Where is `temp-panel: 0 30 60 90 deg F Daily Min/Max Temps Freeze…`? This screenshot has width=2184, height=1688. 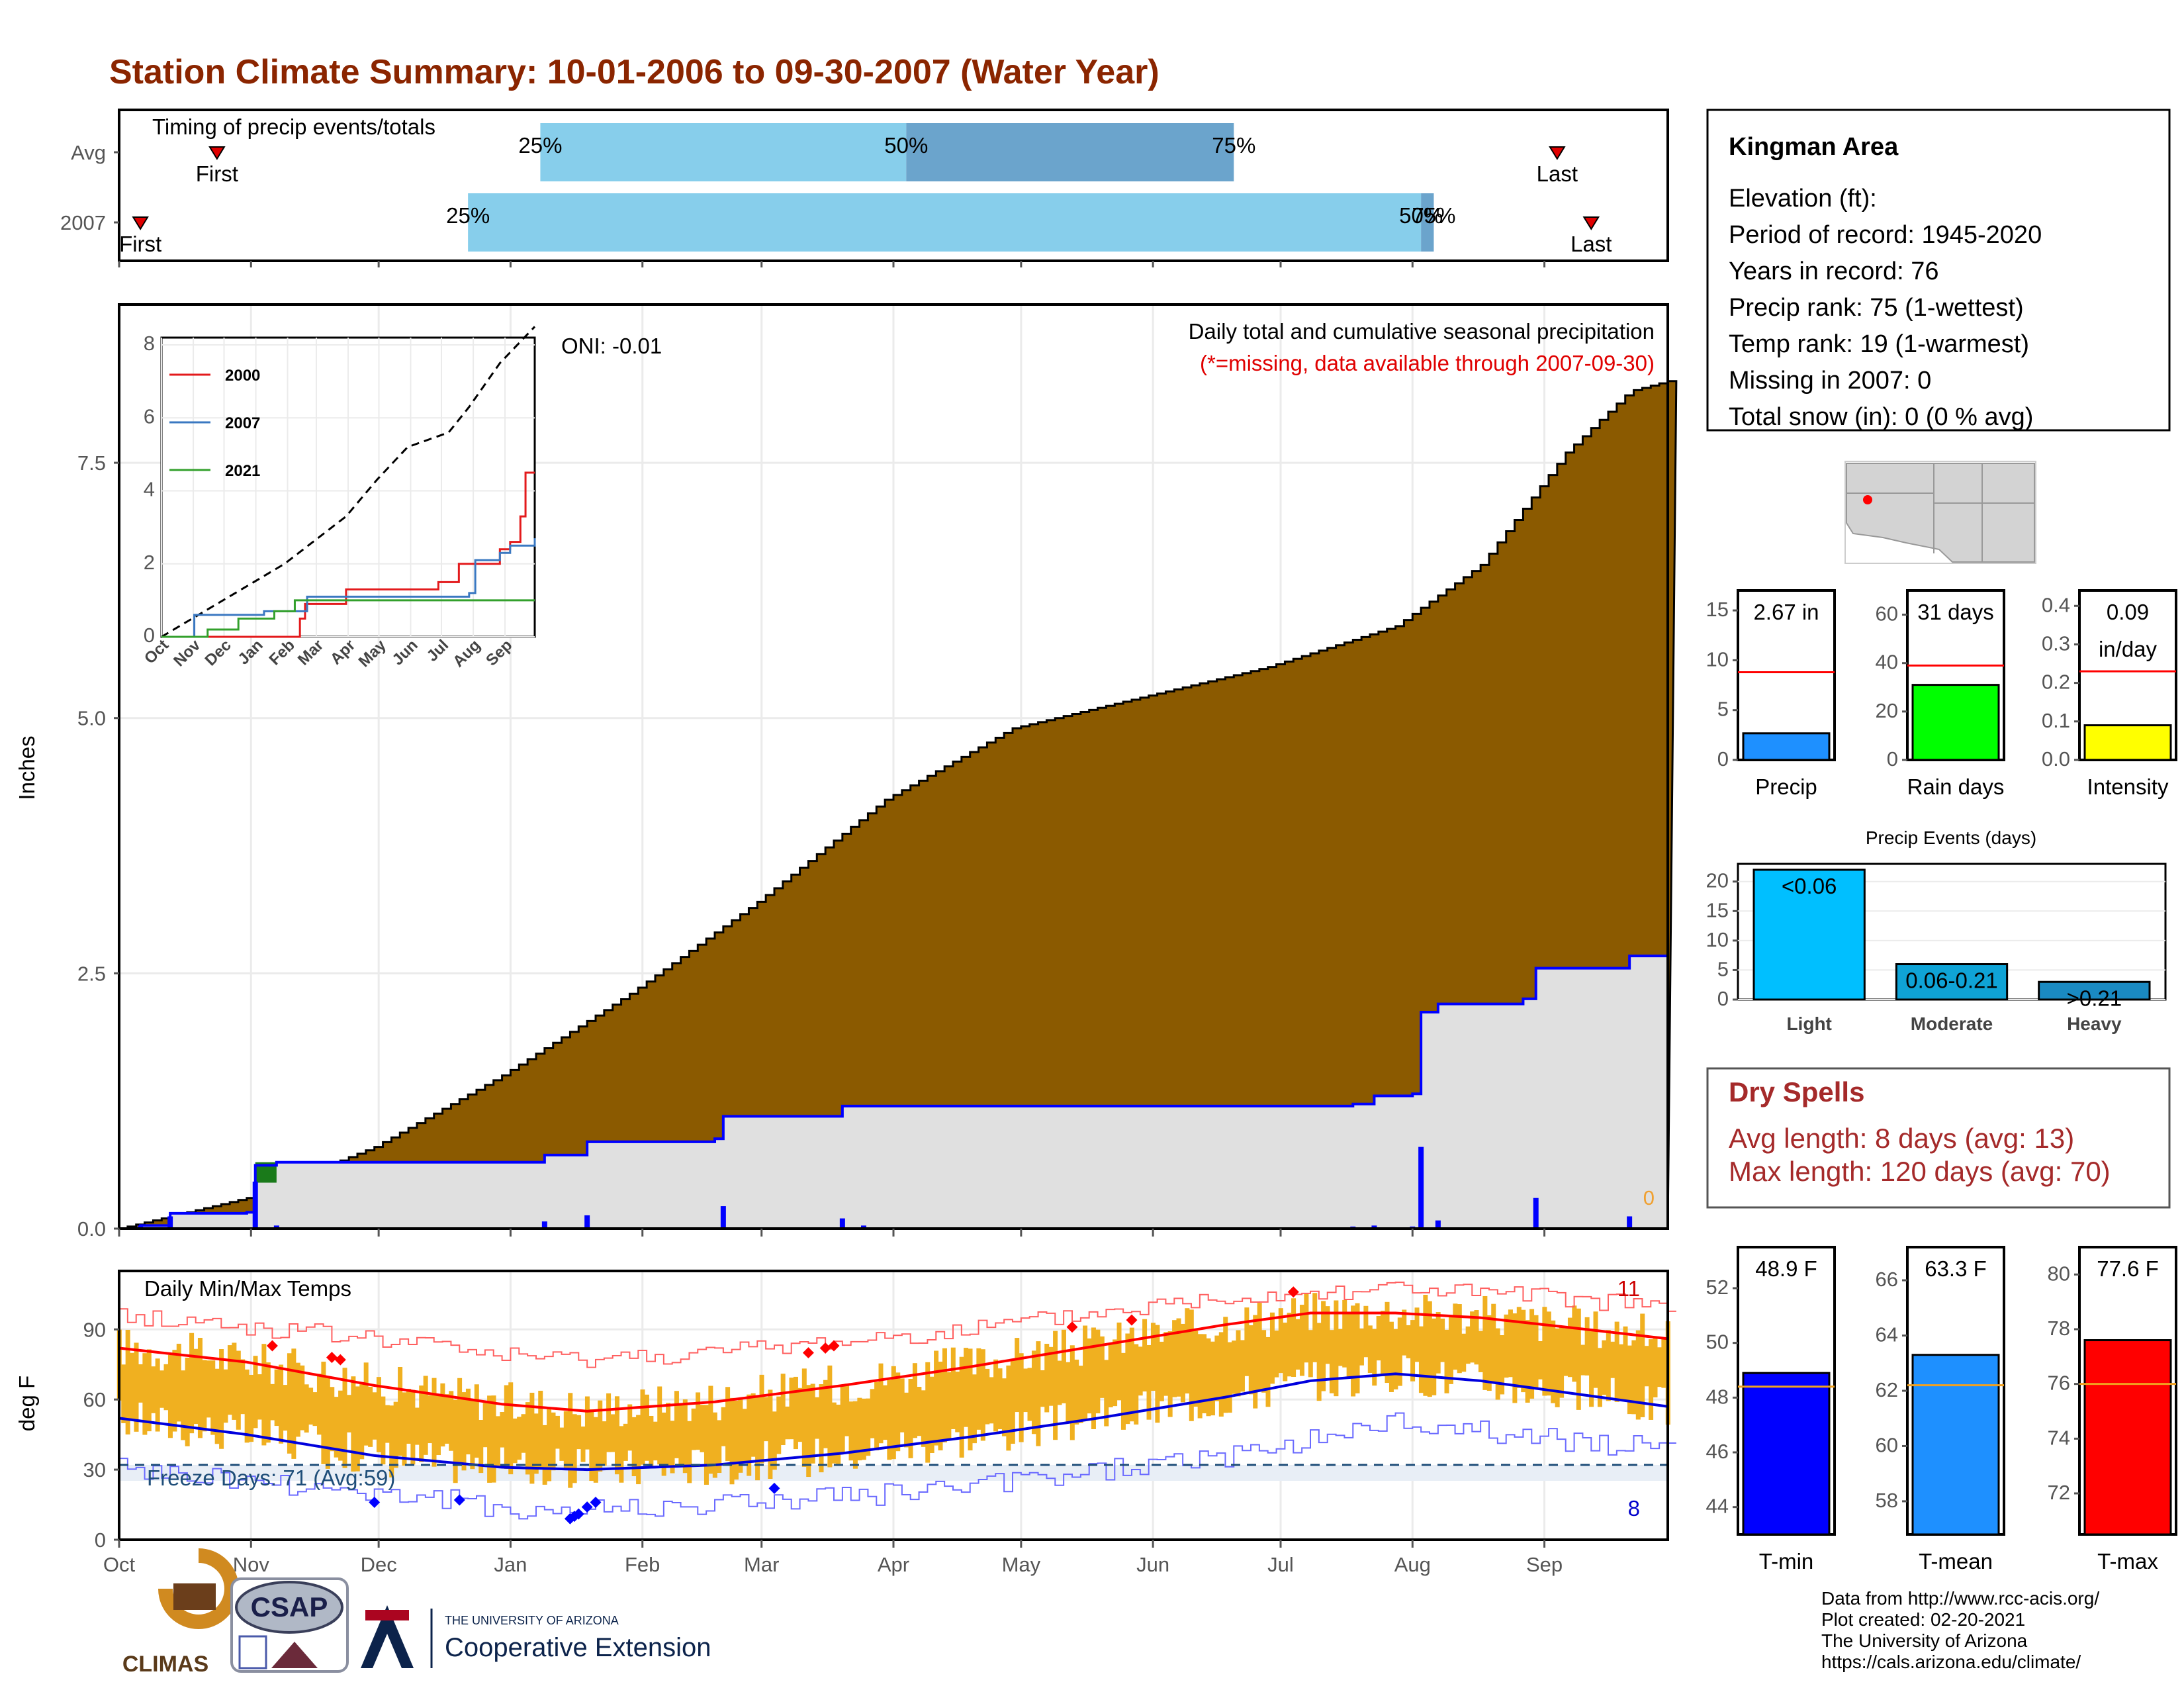 temp-panel: 0 30 60 90 deg F Daily Min/Max Temps Freeze… is located at coordinates (845, 1411).